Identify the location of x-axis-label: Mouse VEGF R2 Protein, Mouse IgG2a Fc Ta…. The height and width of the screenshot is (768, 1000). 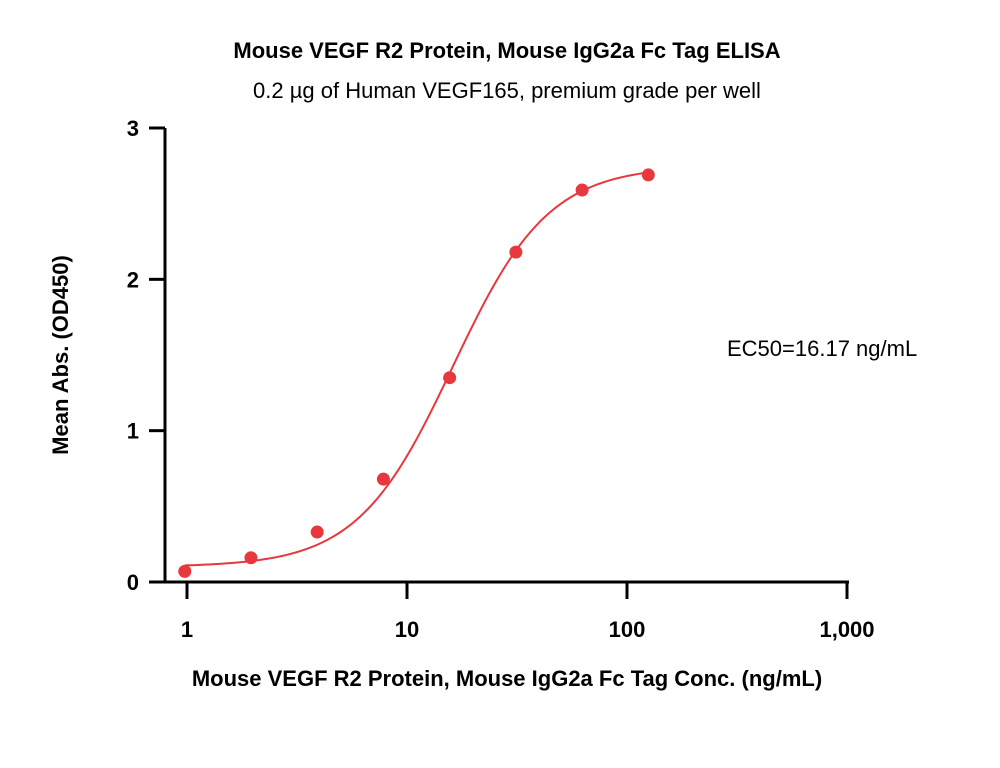
(507, 678).